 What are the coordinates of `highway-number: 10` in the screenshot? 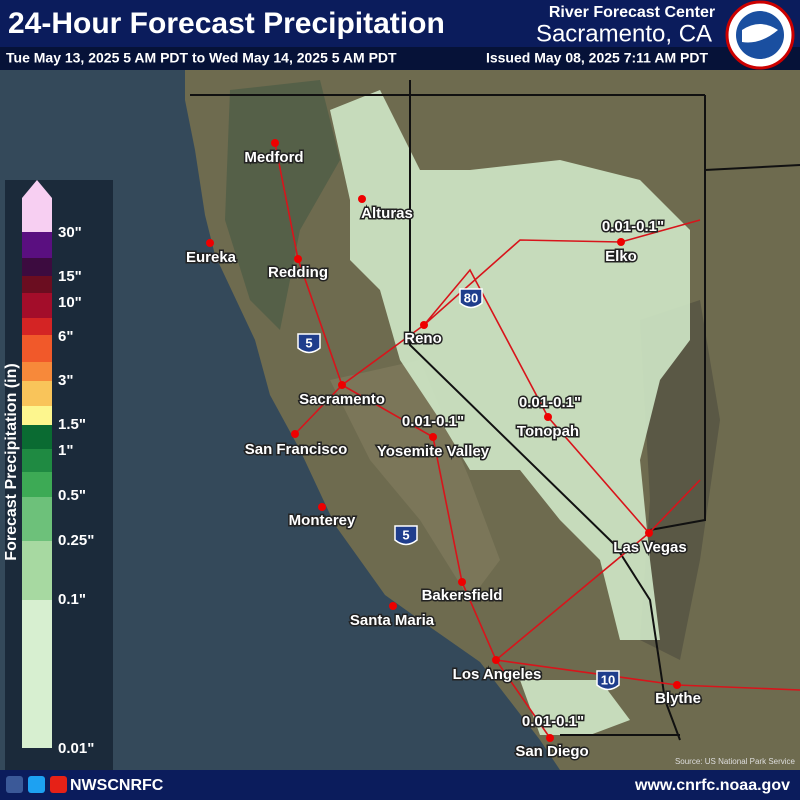 It's located at (608, 679).